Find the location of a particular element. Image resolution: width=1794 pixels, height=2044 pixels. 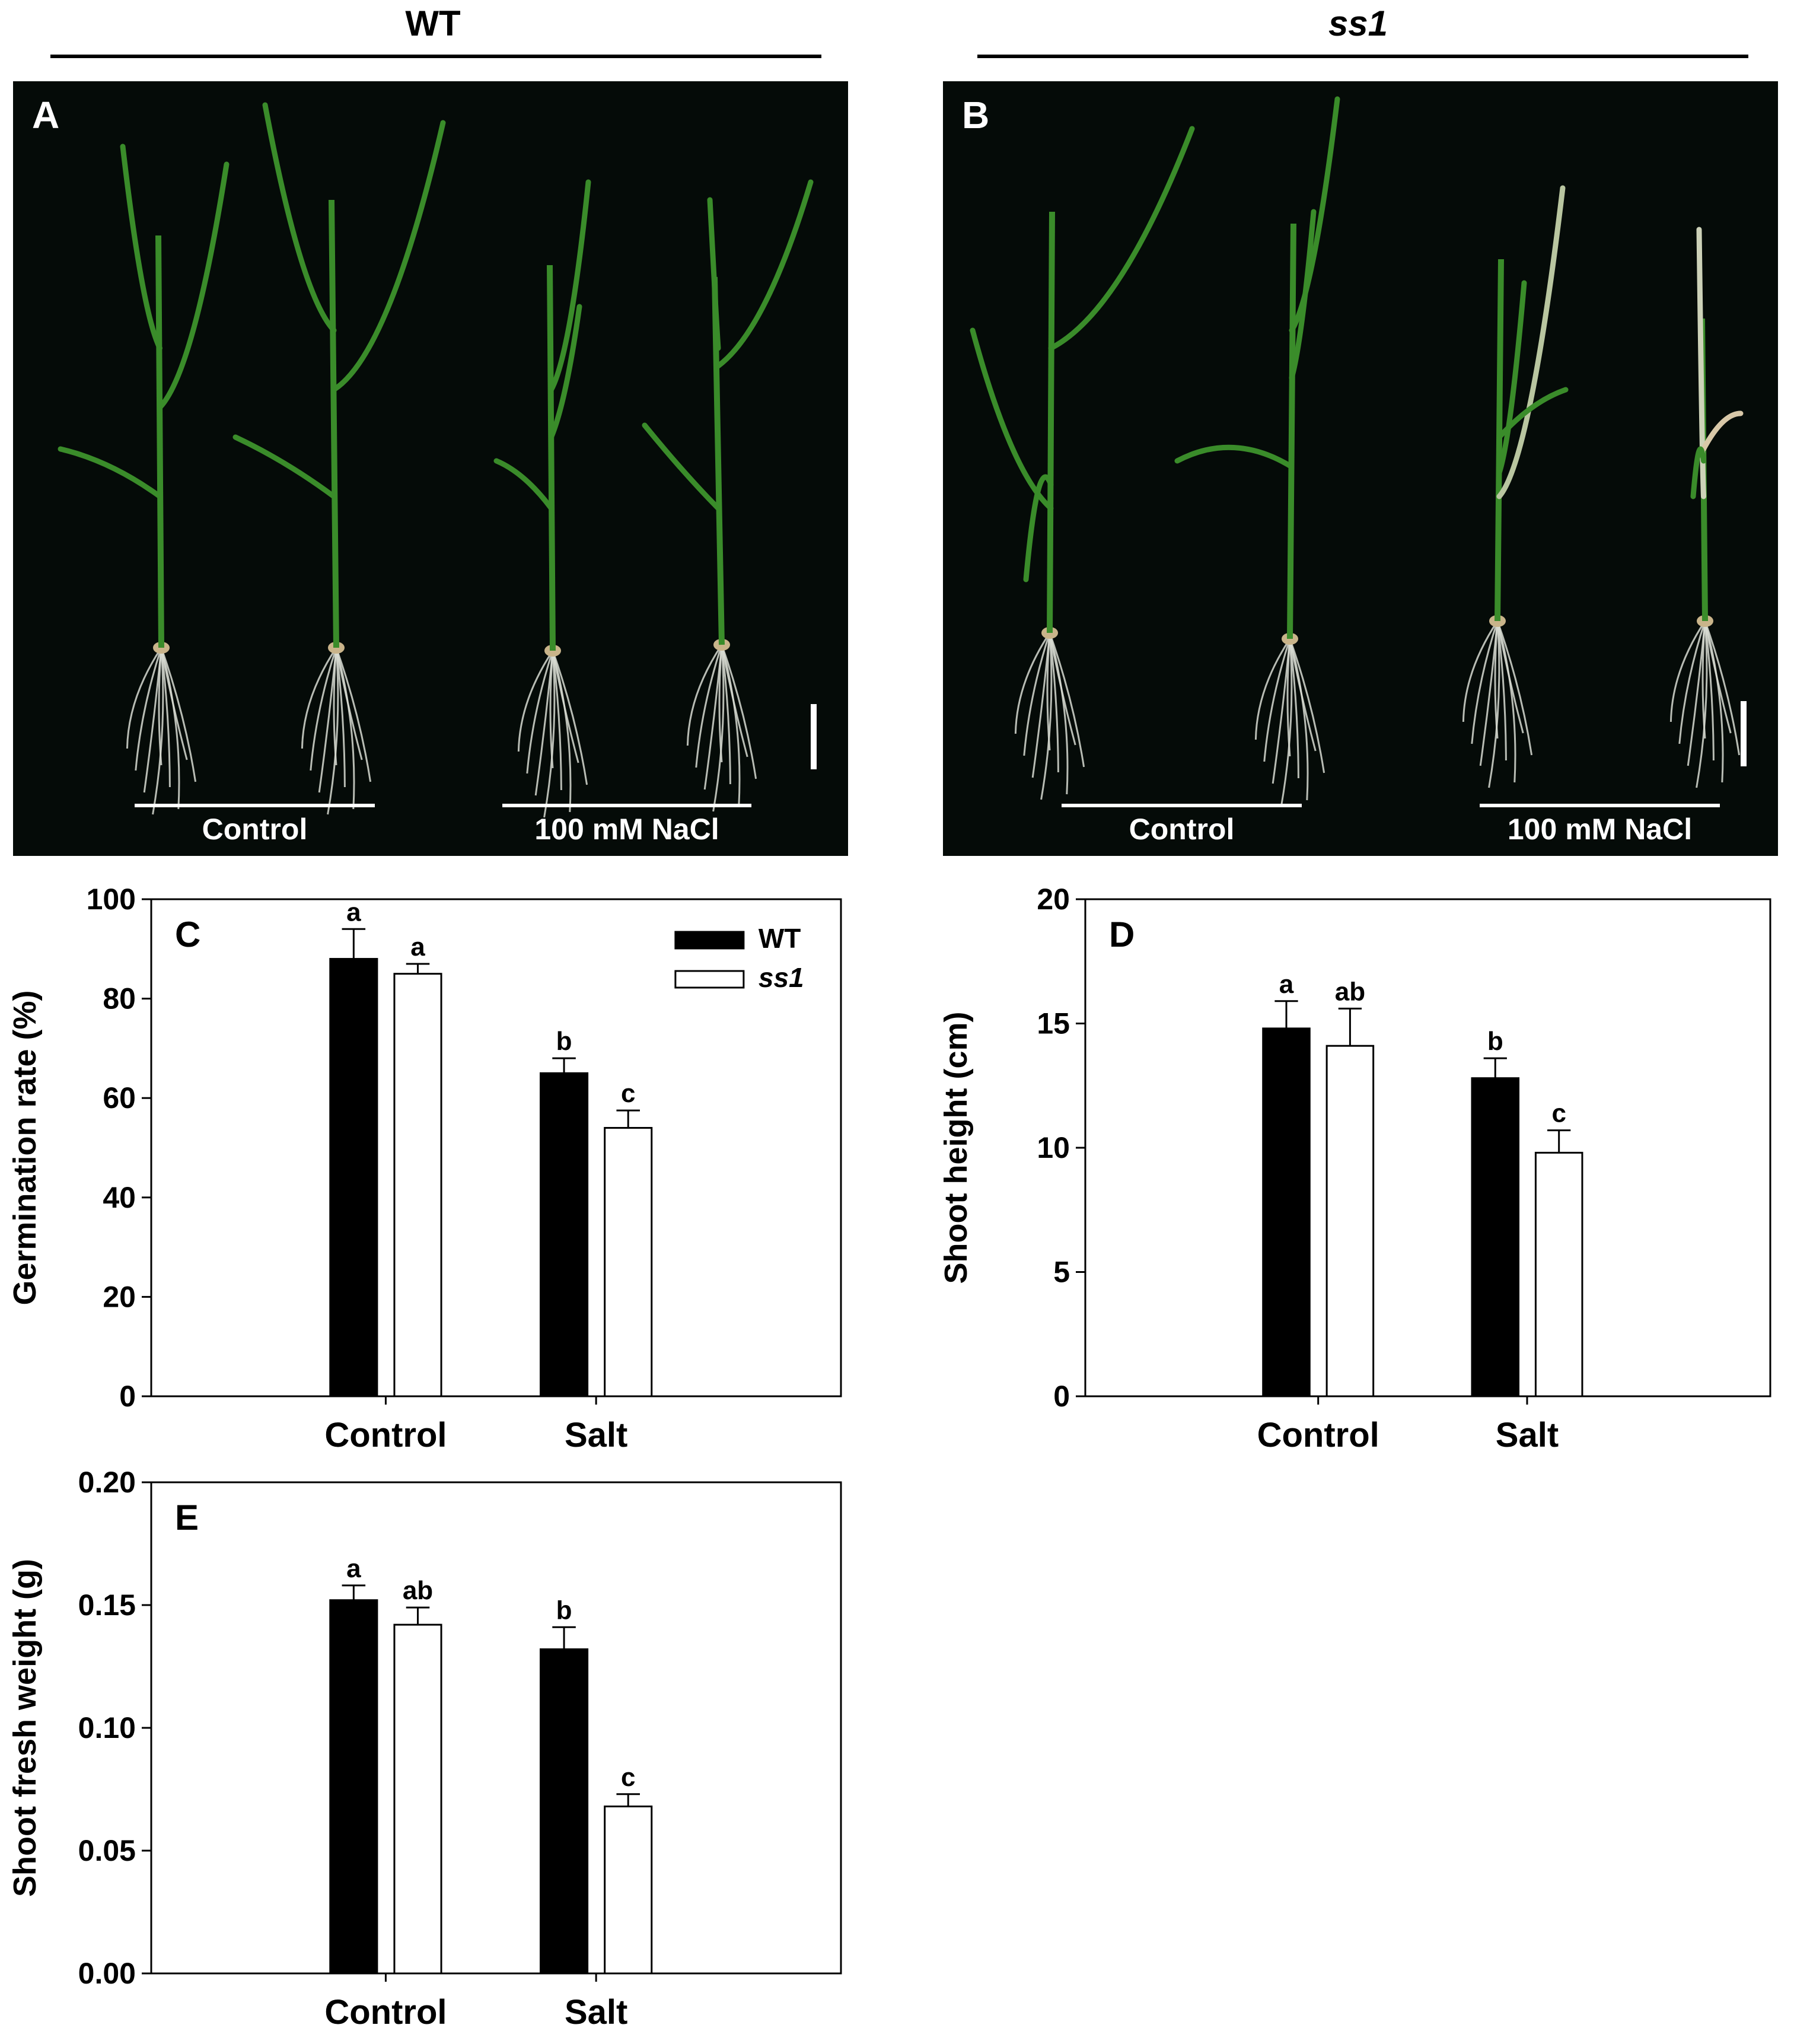

y-tick-label-4: 20 is located at coordinates (1054, 899).